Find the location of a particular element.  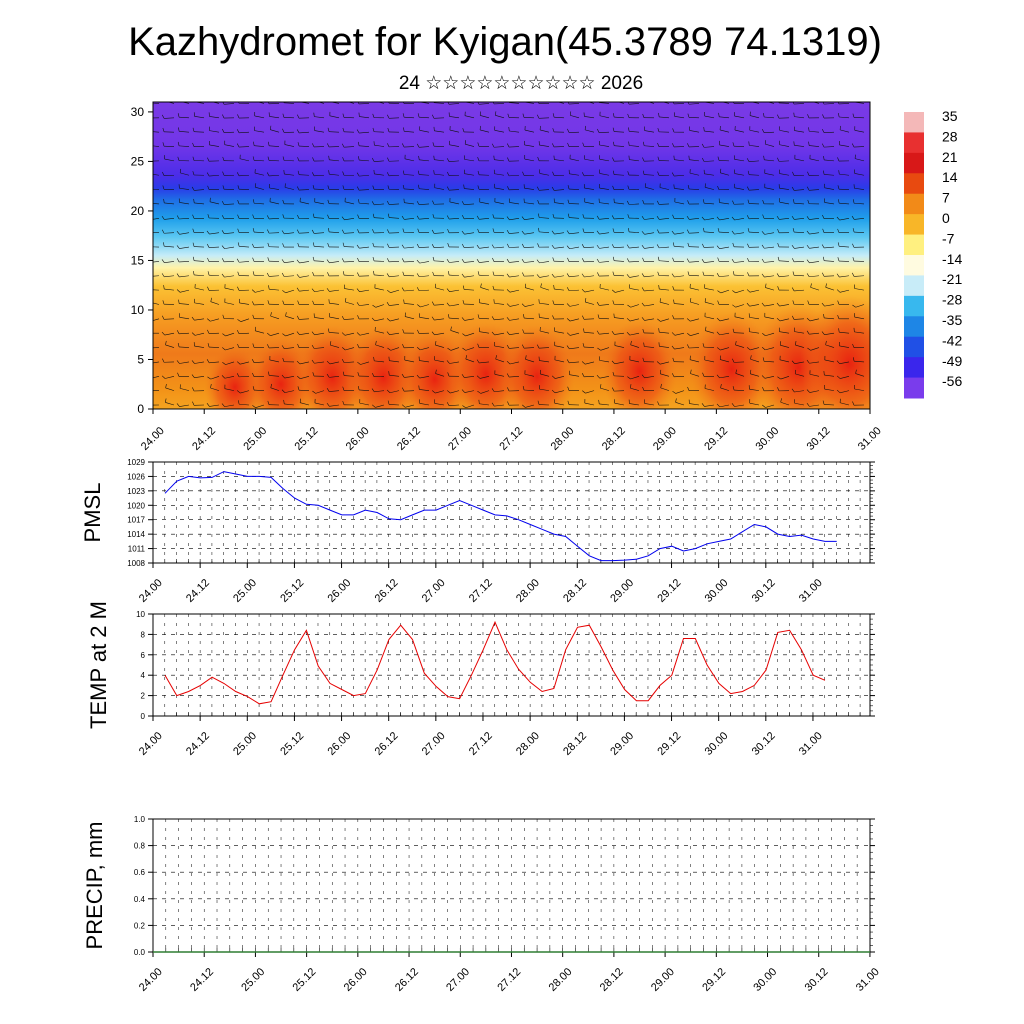

x-tick-label: 26.00 is located at coordinates (339, 591).